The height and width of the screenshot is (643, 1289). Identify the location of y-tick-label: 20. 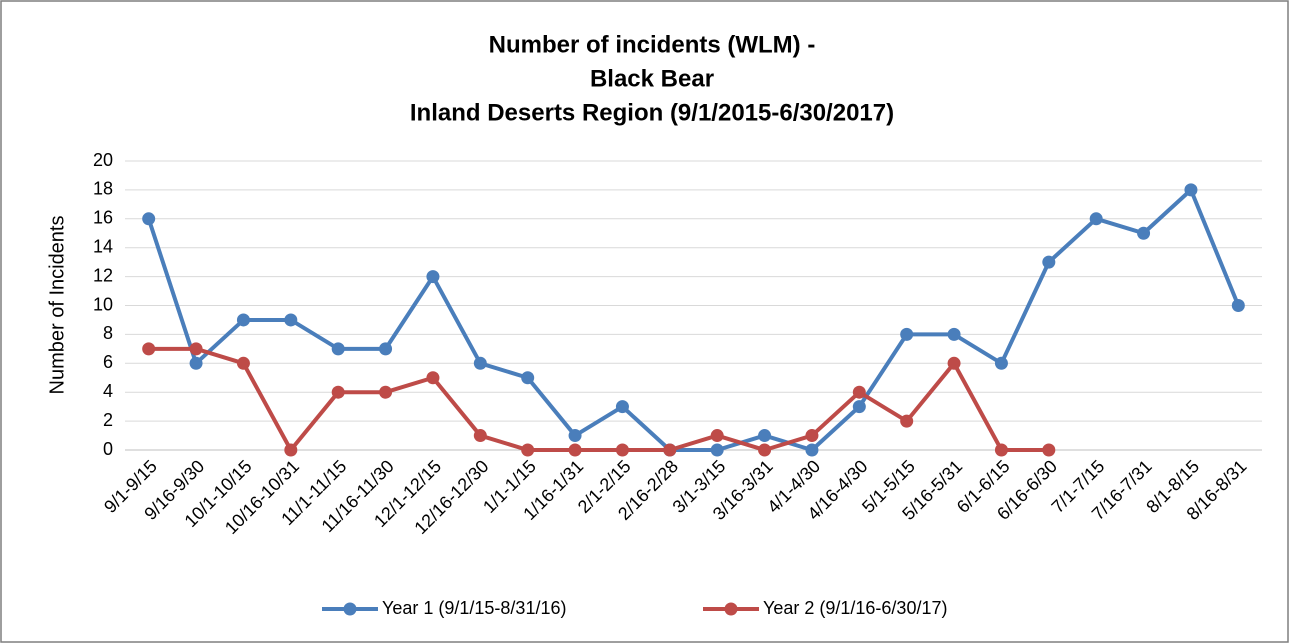
(103, 160).